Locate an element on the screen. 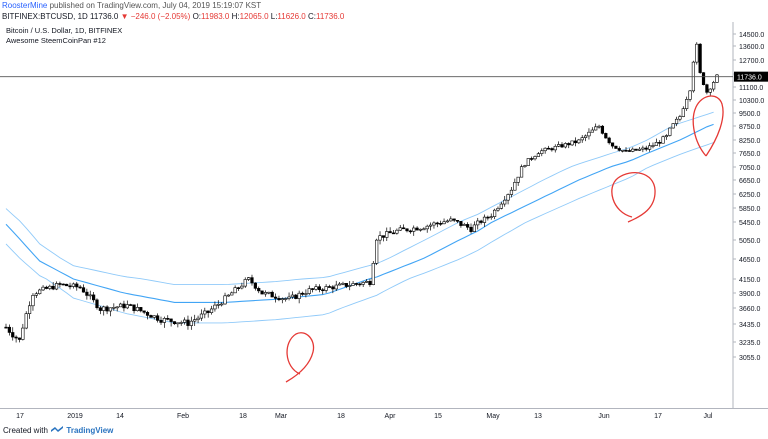 The width and height of the screenshot is (768, 439). author-link: RoosterMine is located at coordinates (25, 5).